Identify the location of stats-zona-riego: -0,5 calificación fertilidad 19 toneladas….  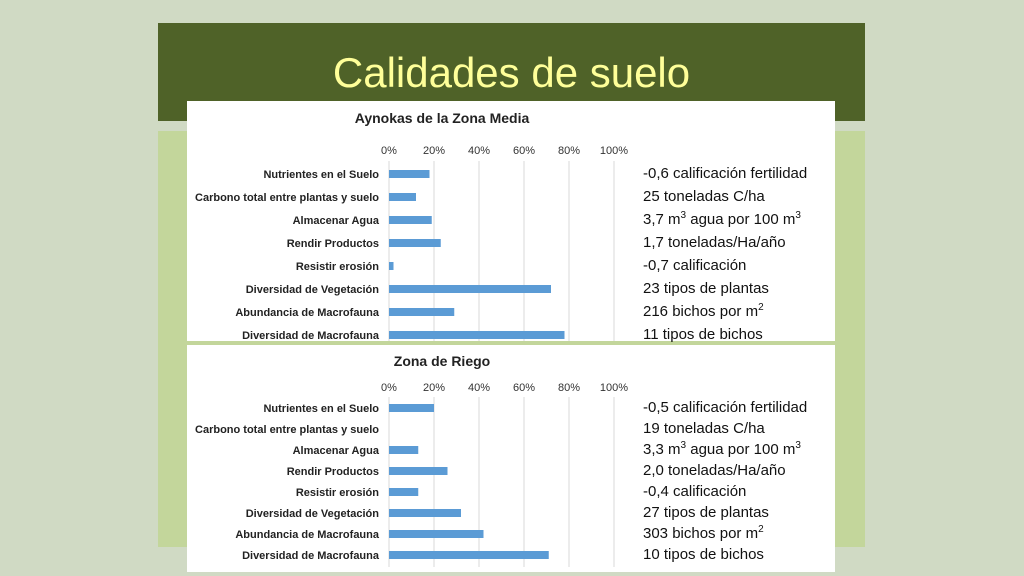
(735, 458).